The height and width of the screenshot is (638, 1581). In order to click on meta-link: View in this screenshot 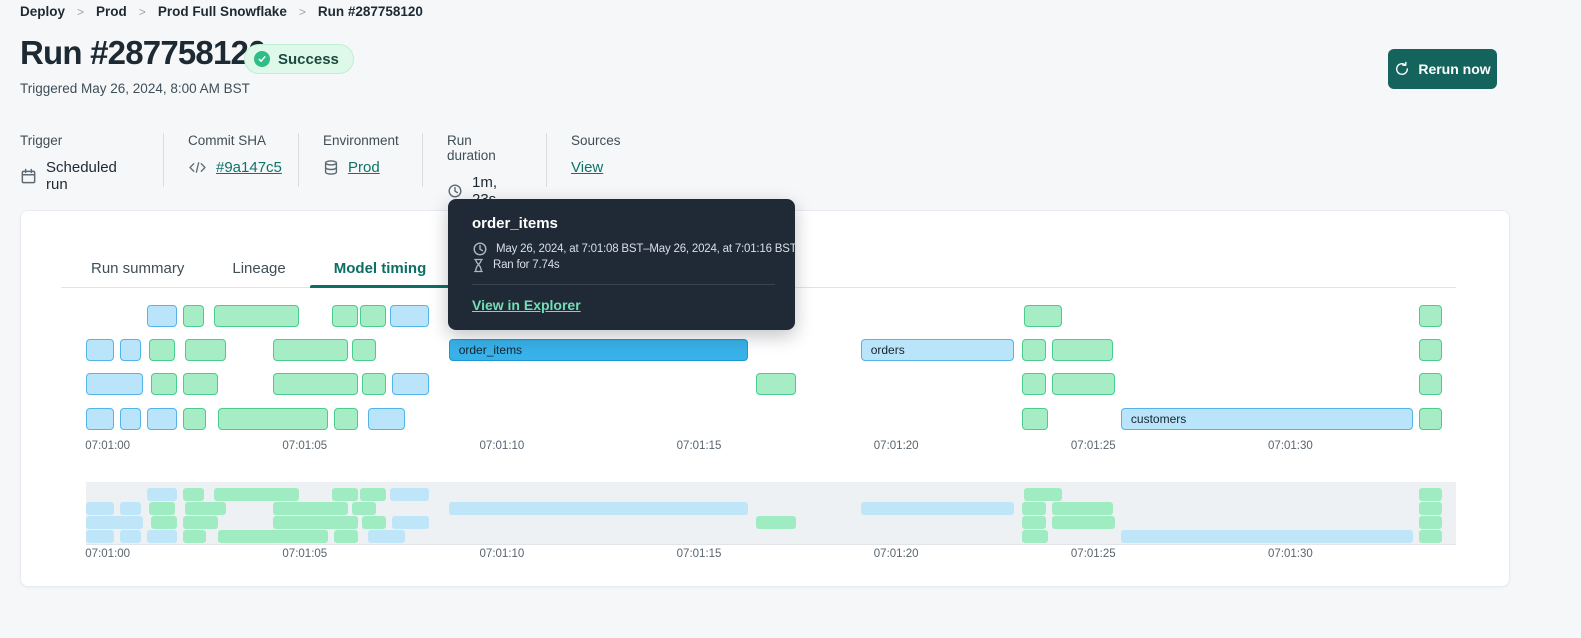, I will do `click(587, 167)`.